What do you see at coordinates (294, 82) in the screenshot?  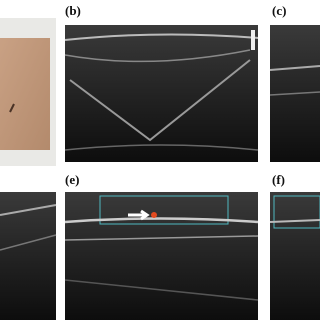 I see `panel-c: (c)` at bounding box center [294, 82].